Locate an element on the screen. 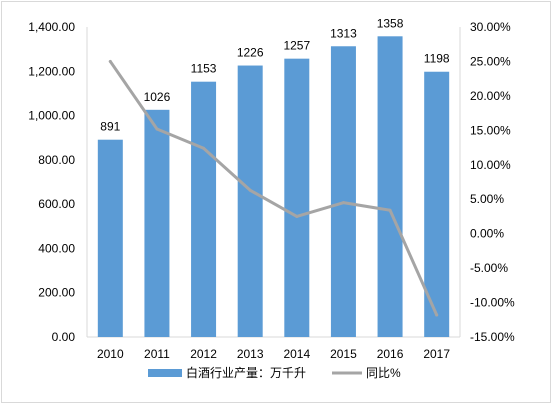  bar-value-label: 1313 is located at coordinates (343, 33).